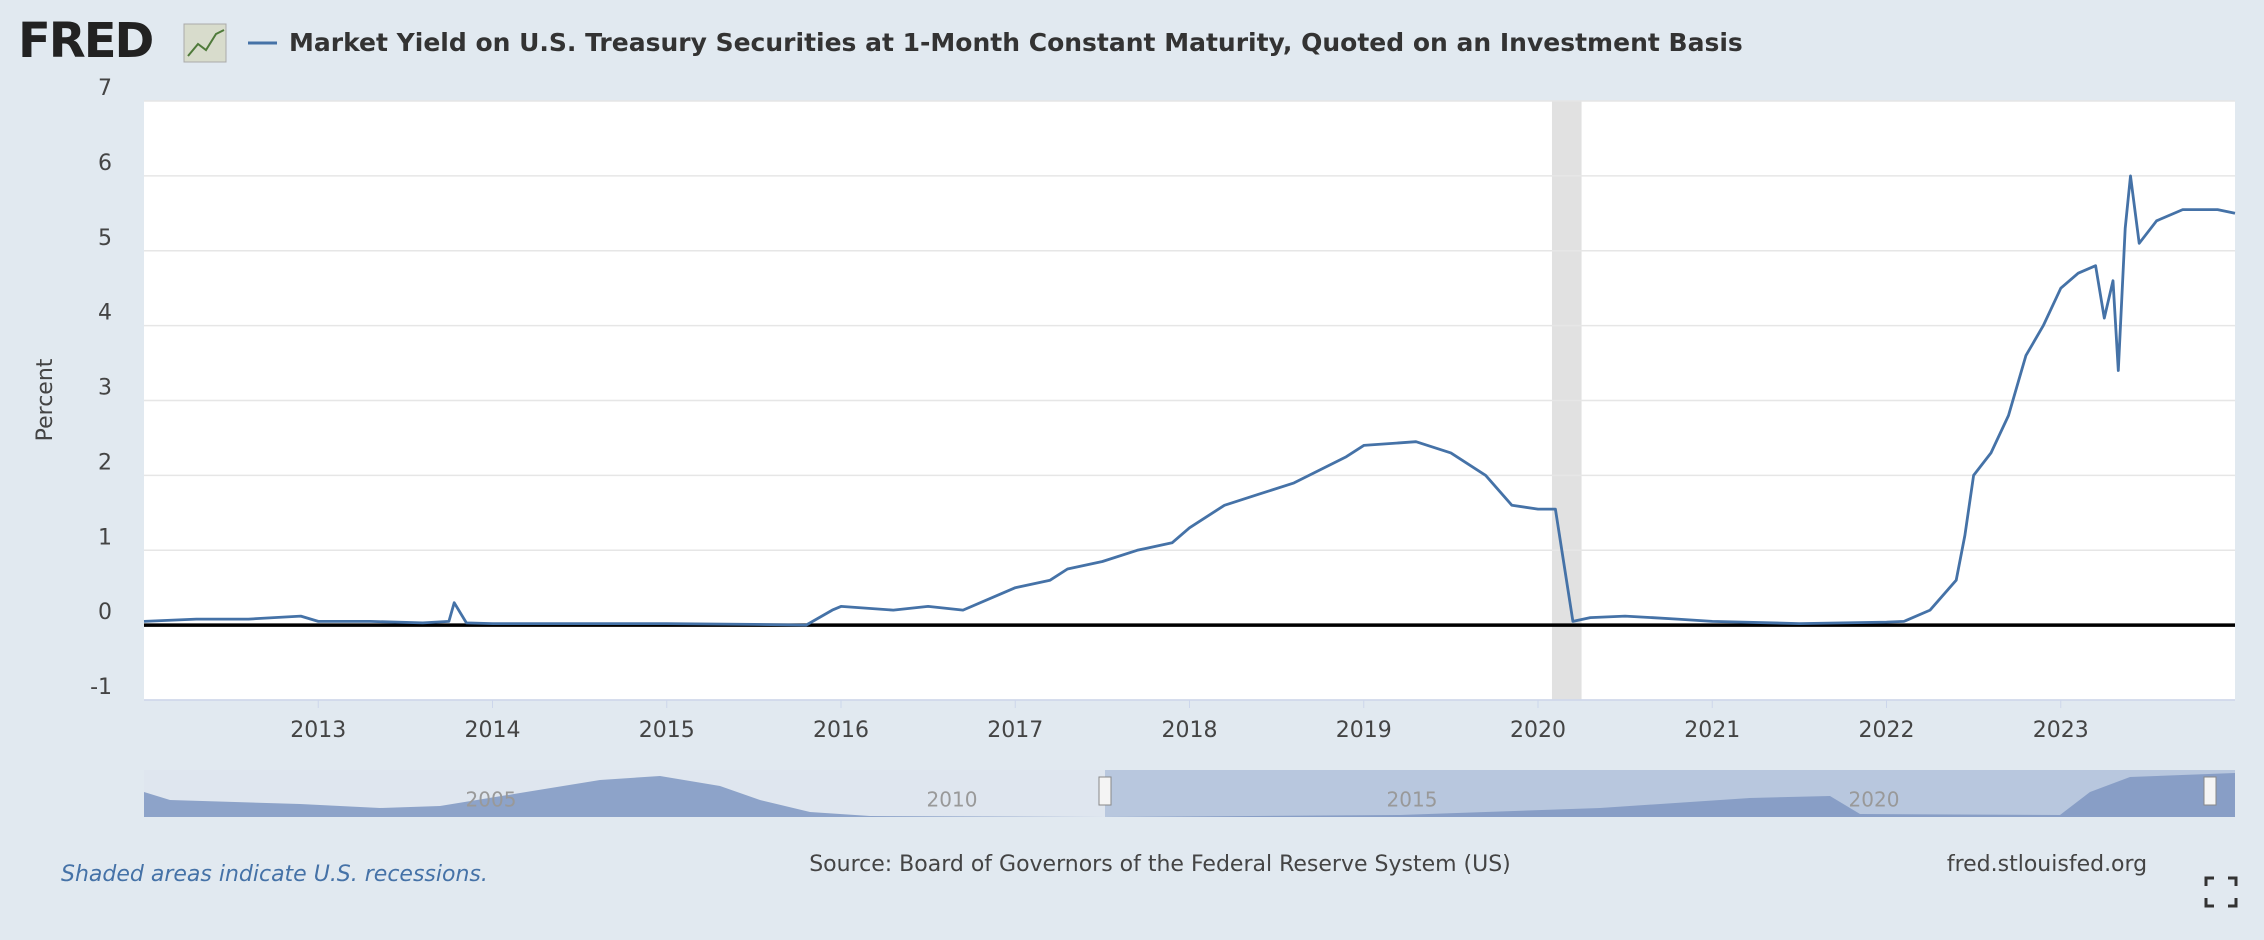 The image size is (2264, 940). I want to click on navigator-label: 2020, so click(1874, 800).